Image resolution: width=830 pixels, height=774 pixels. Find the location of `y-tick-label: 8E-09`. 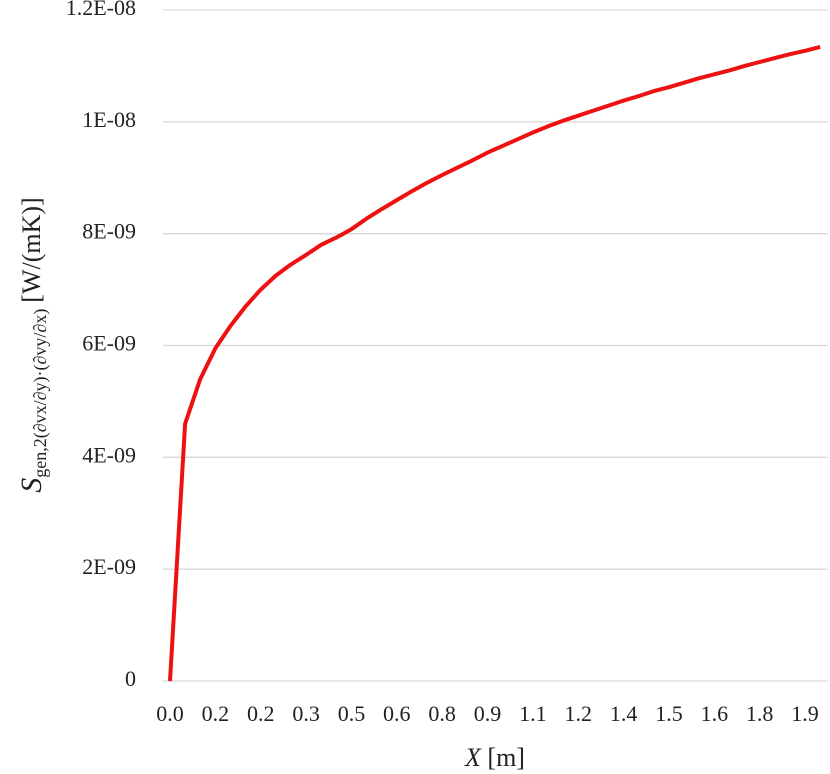

y-tick-label: 8E-09 is located at coordinates (109, 231).